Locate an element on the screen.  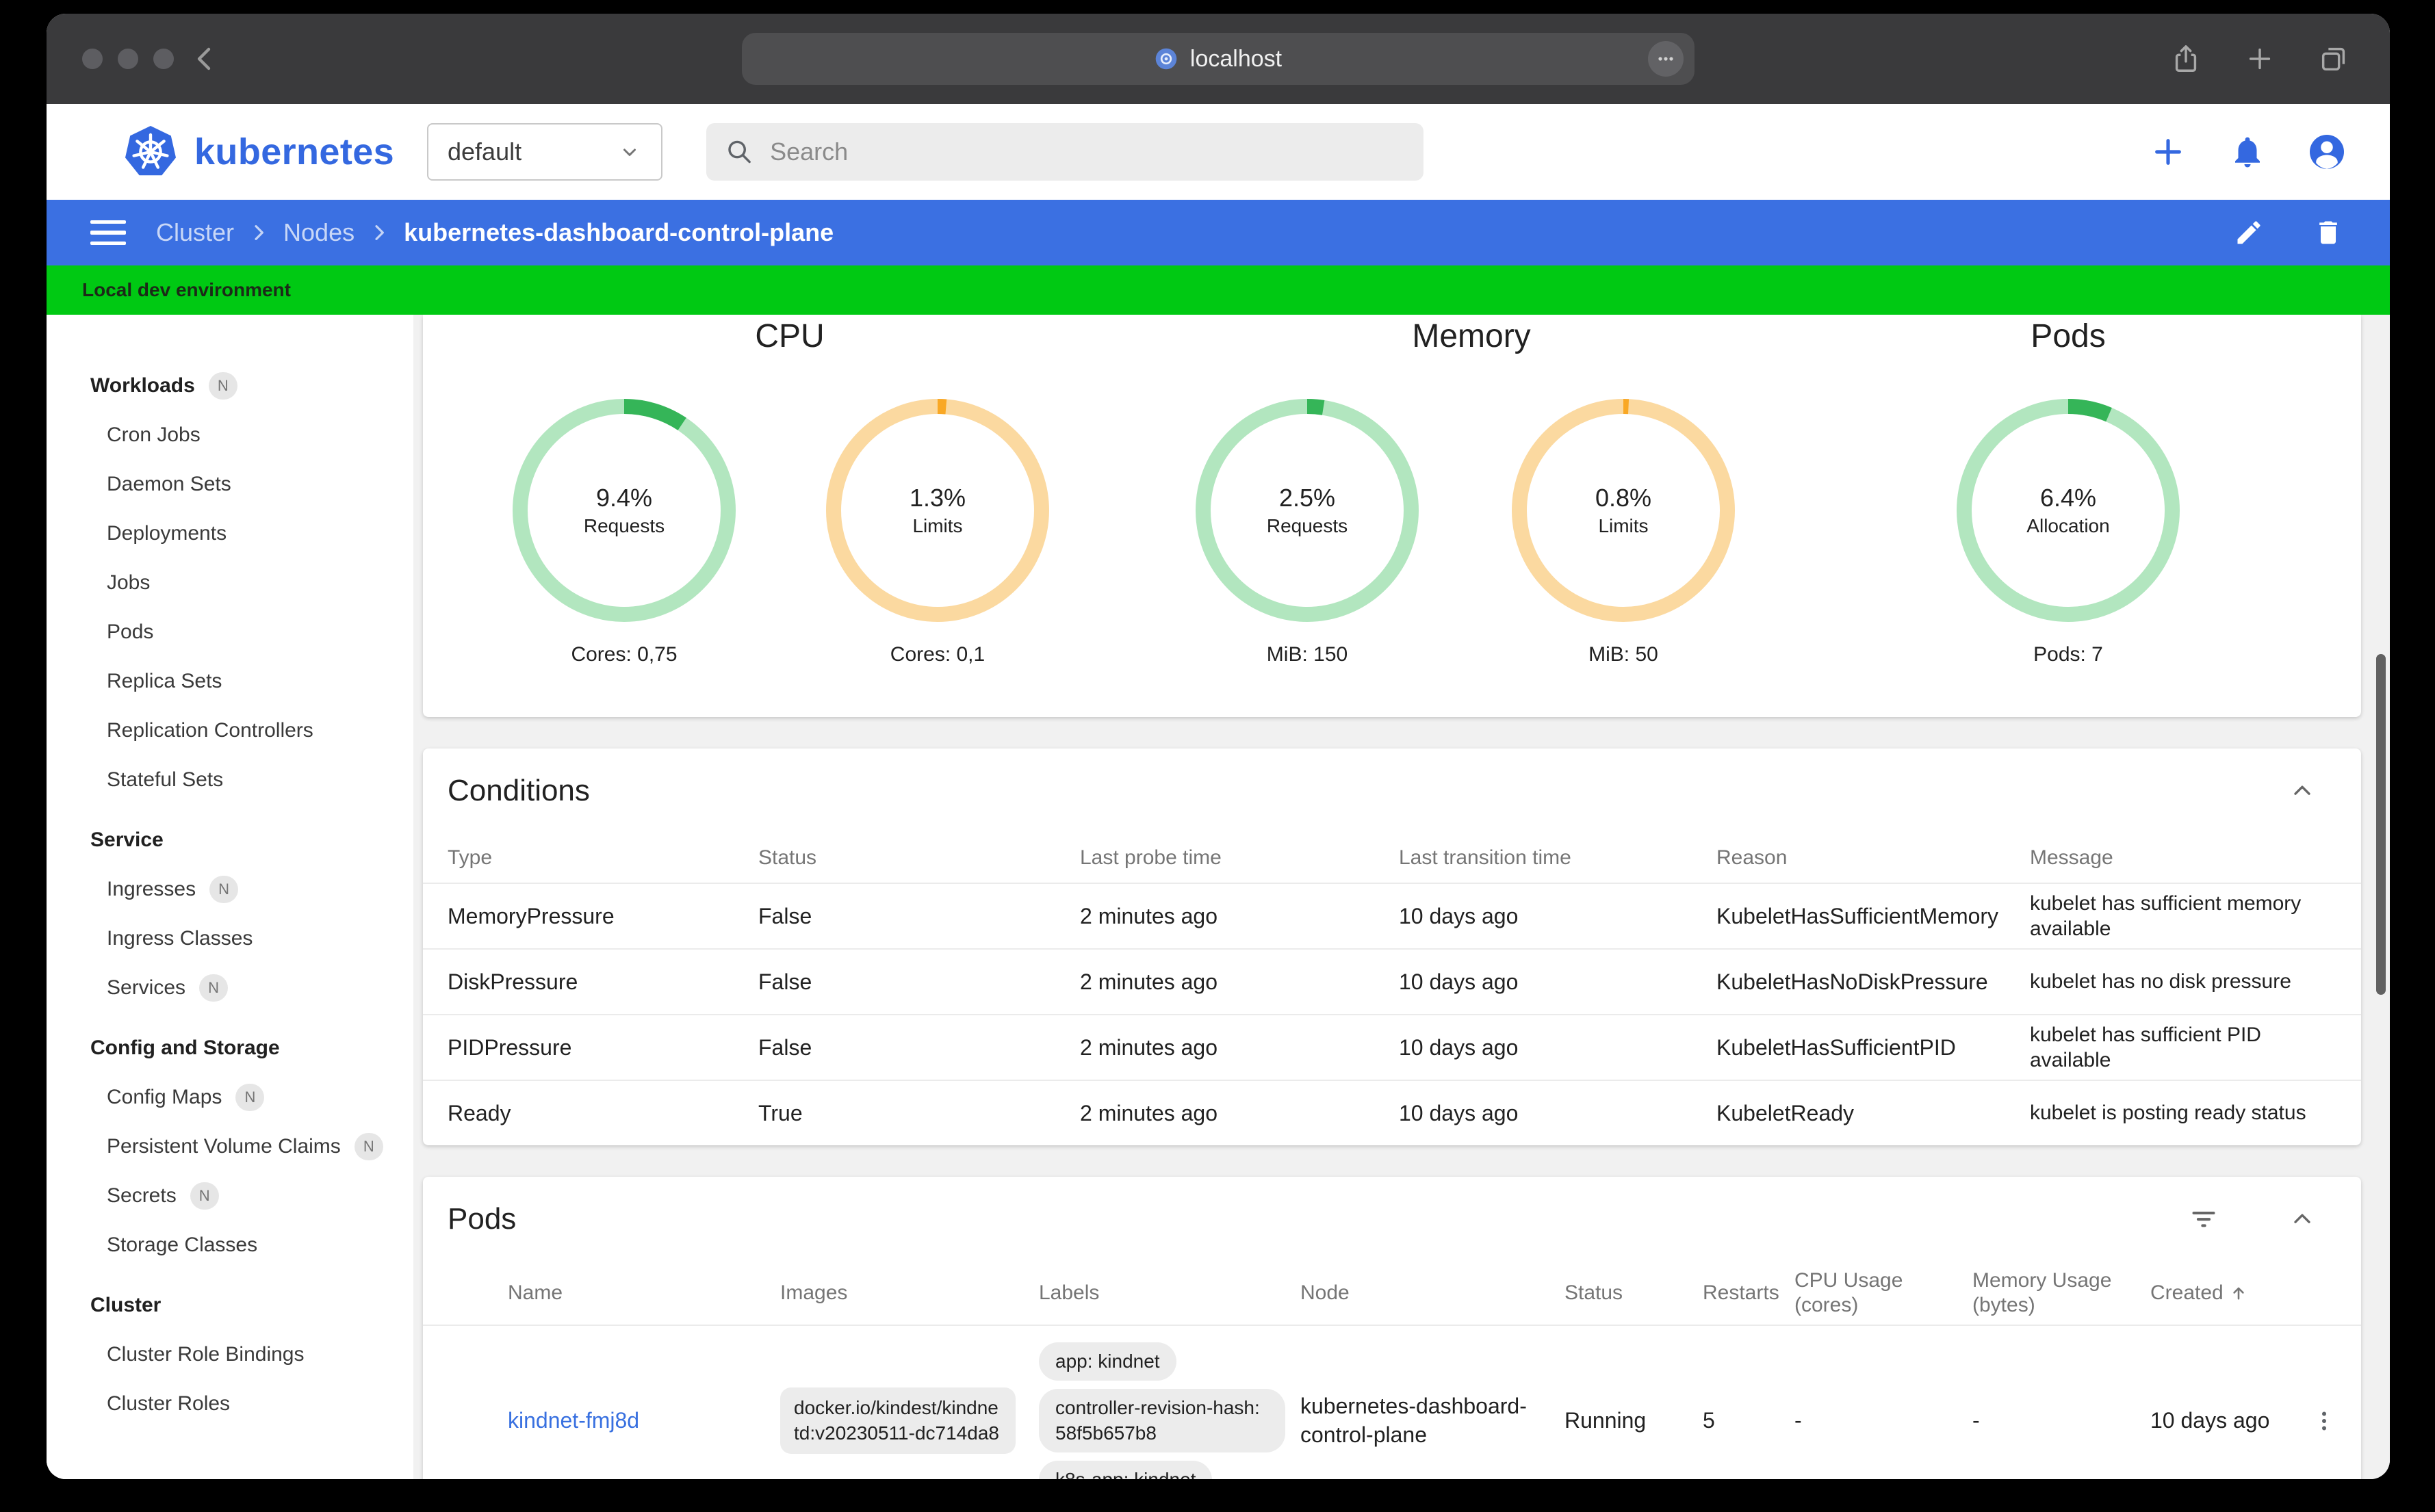
share-button is located at coordinates (2185, 58).